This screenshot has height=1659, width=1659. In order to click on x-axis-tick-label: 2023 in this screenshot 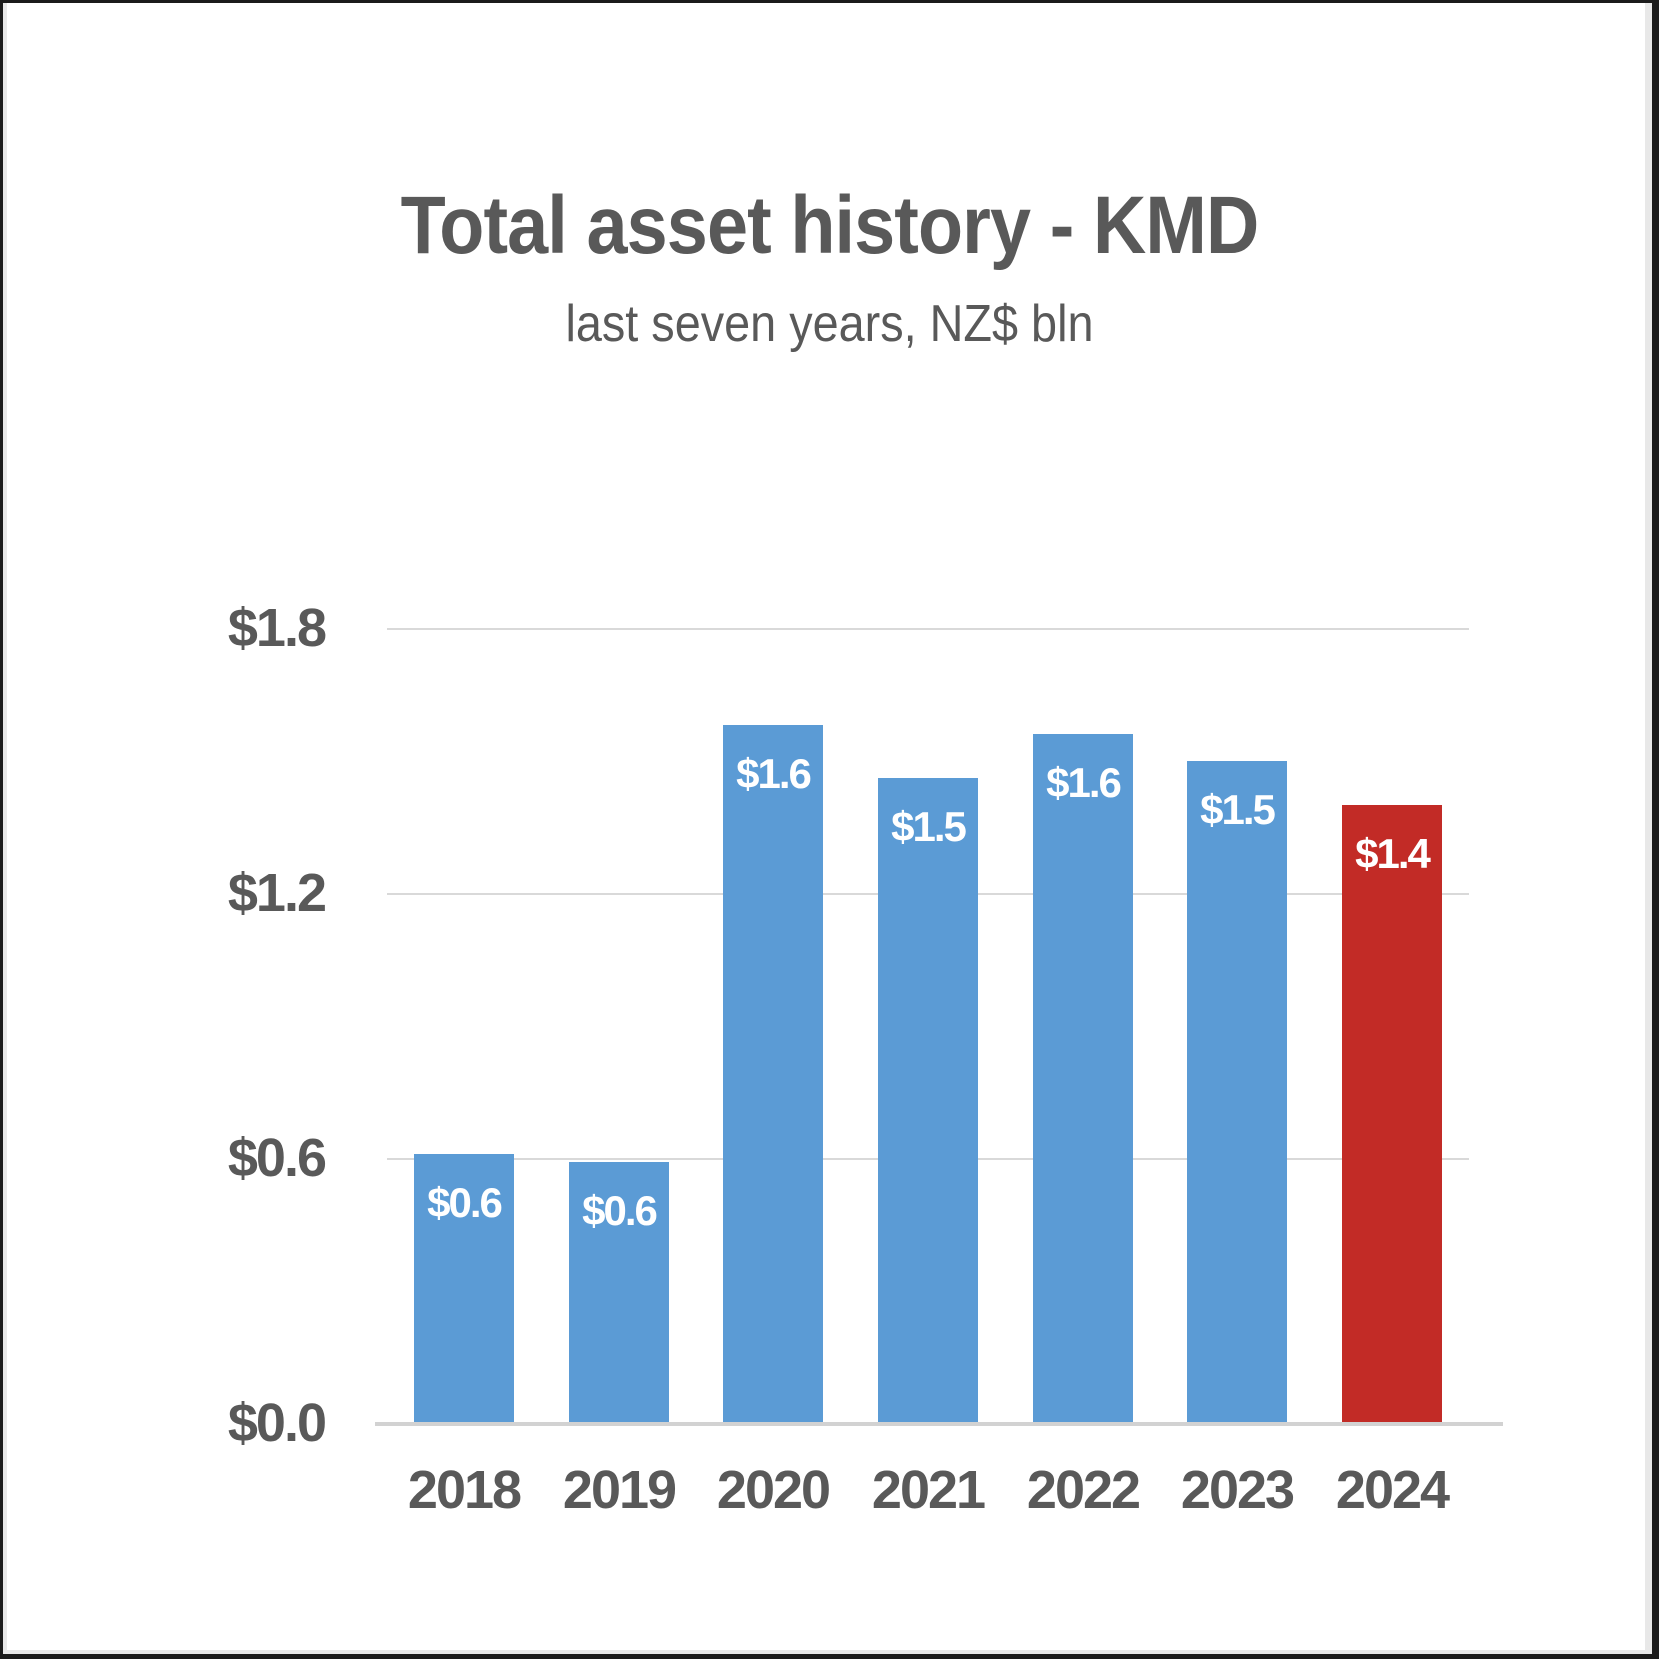, I will do `click(1237, 1490)`.